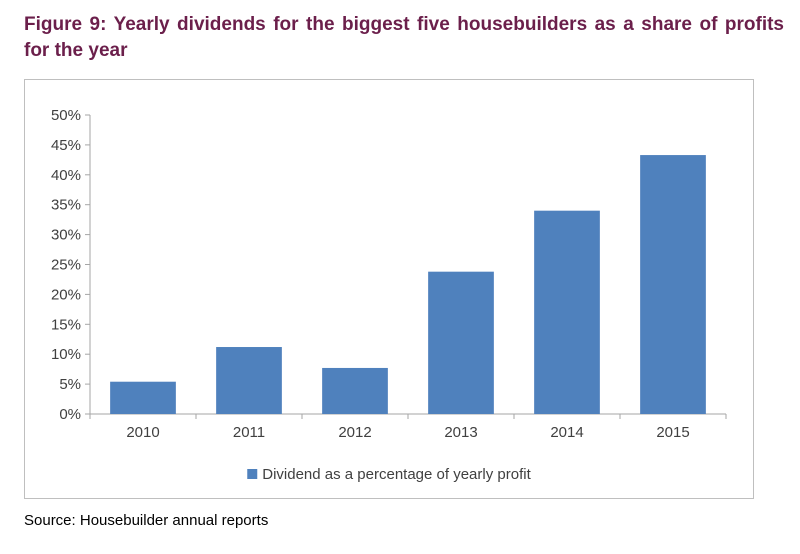 The image size is (800, 554). Describe the element at coordinates (70, 384) in the screenshot. I see `y-tick-label: 5%` at that location.